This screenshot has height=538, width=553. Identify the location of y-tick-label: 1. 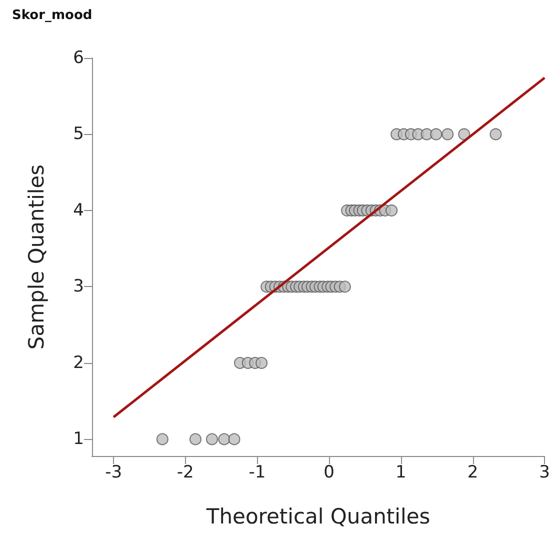
(78, 439).